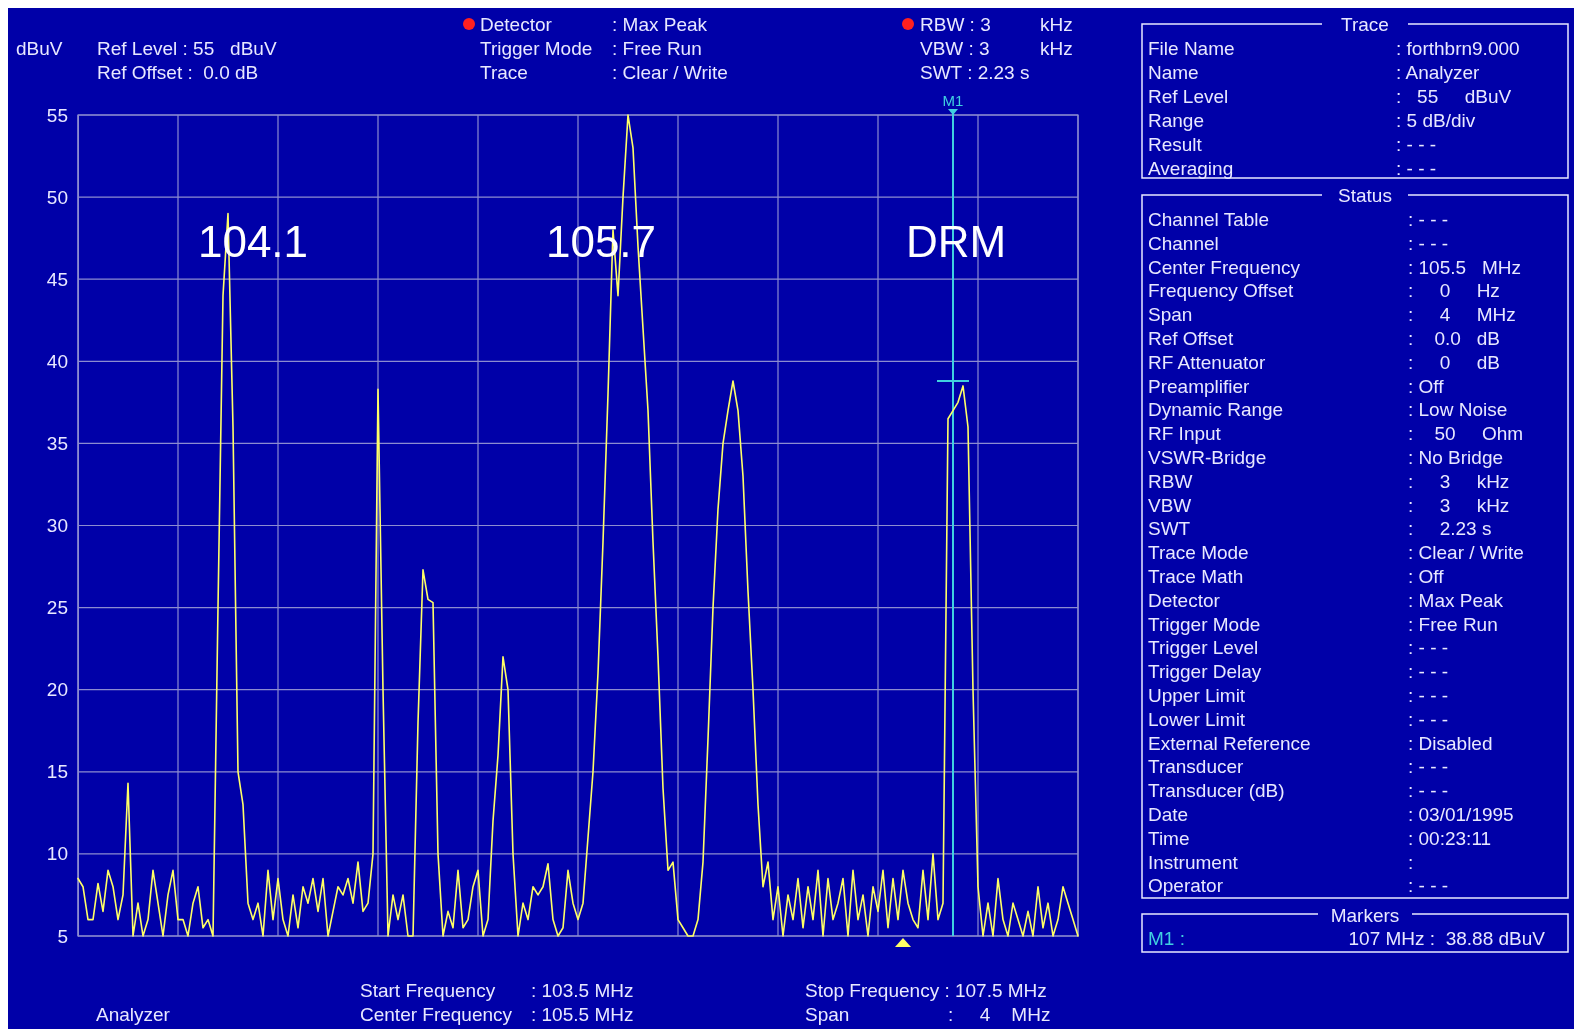 The image size is (1574, 1029). I want to click on y-axis-title: dBuV, so click(39, 48).